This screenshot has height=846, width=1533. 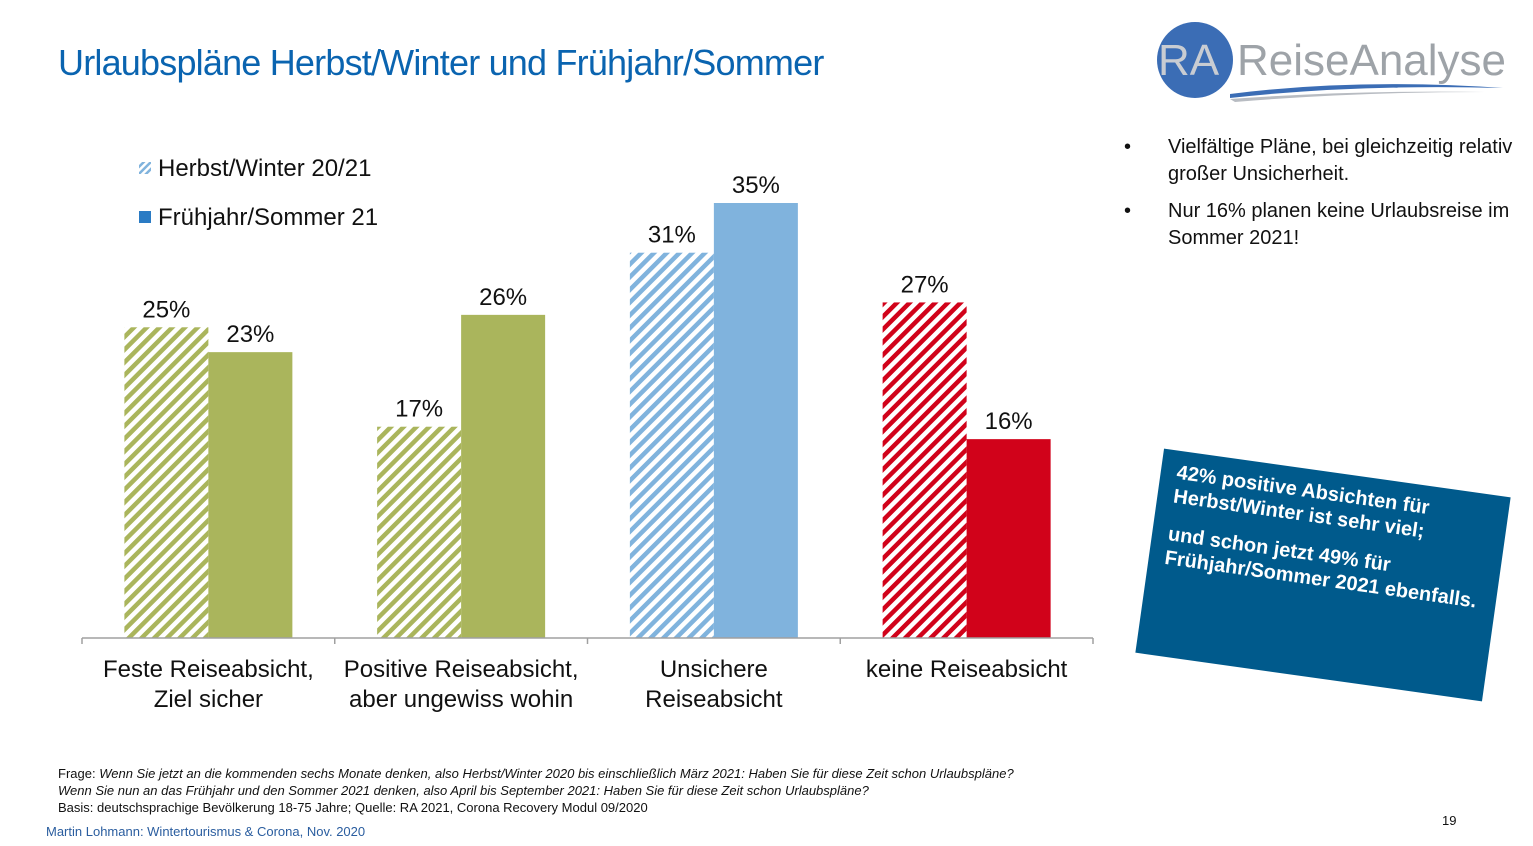 I want to click on reiseanalyse-logo: RA ReiseAnalyse, so click(x=1331, y=62).